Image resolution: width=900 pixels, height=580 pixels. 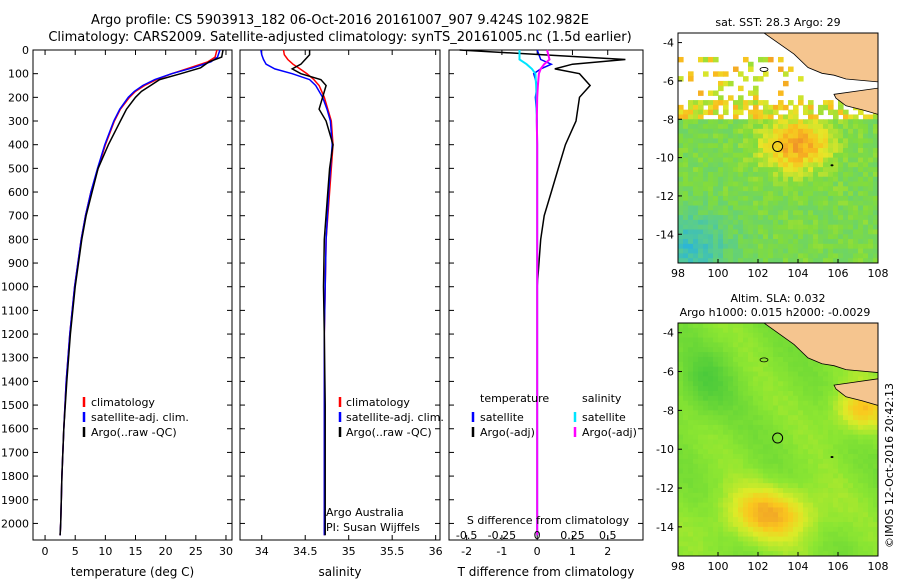 What do you see at coordinates (18, 145) in the screenshot?
I see `temp-ytick-label: 400` at bounding box center [18, 145].